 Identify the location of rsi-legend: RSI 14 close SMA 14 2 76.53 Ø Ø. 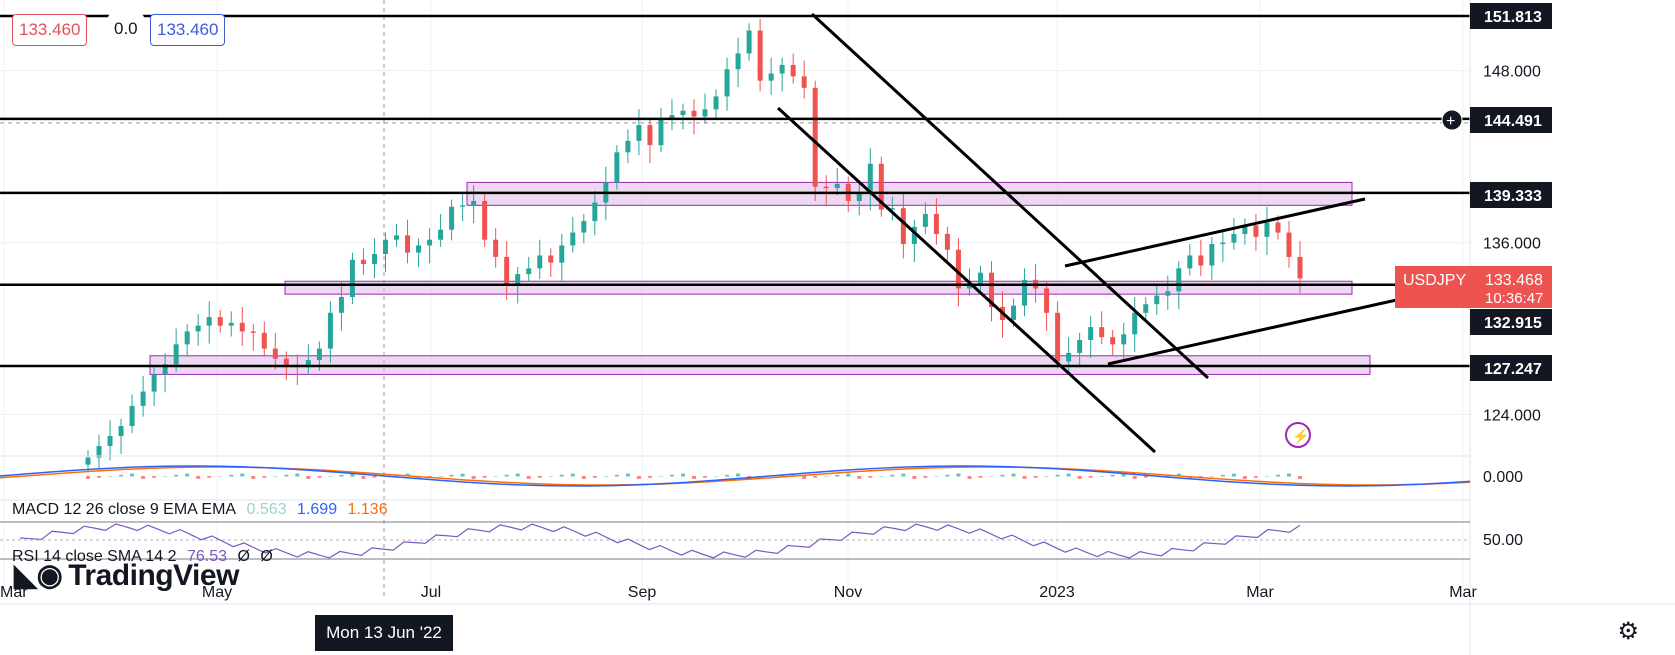
(145, 557).